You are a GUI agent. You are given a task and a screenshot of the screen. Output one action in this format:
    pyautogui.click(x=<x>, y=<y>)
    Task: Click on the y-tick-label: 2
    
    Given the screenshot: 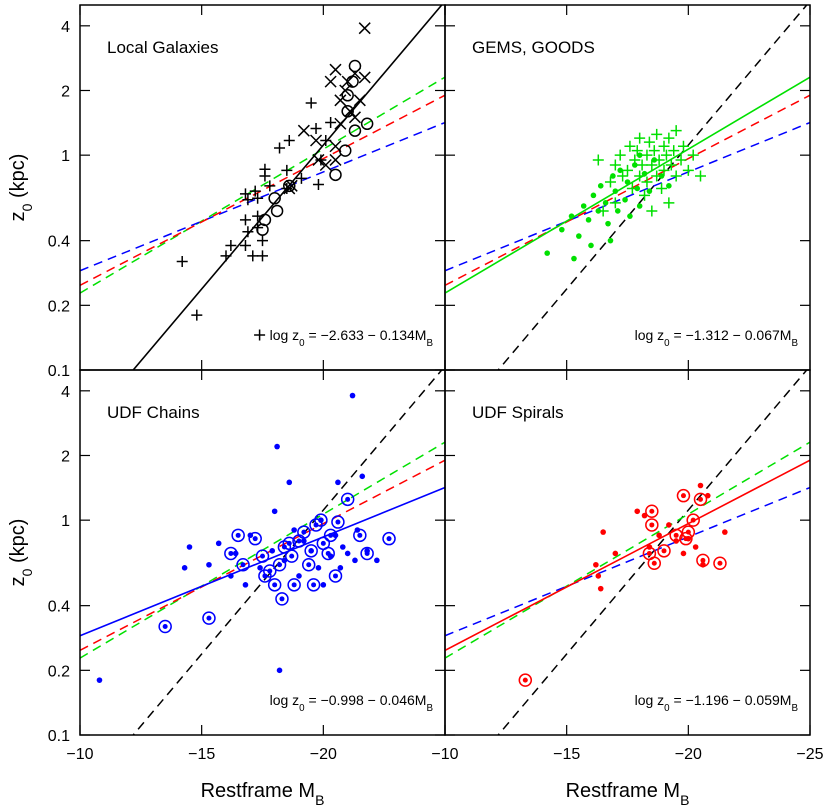 What is the action you would take?
    pyautogui.click(x=65, y=91)
    